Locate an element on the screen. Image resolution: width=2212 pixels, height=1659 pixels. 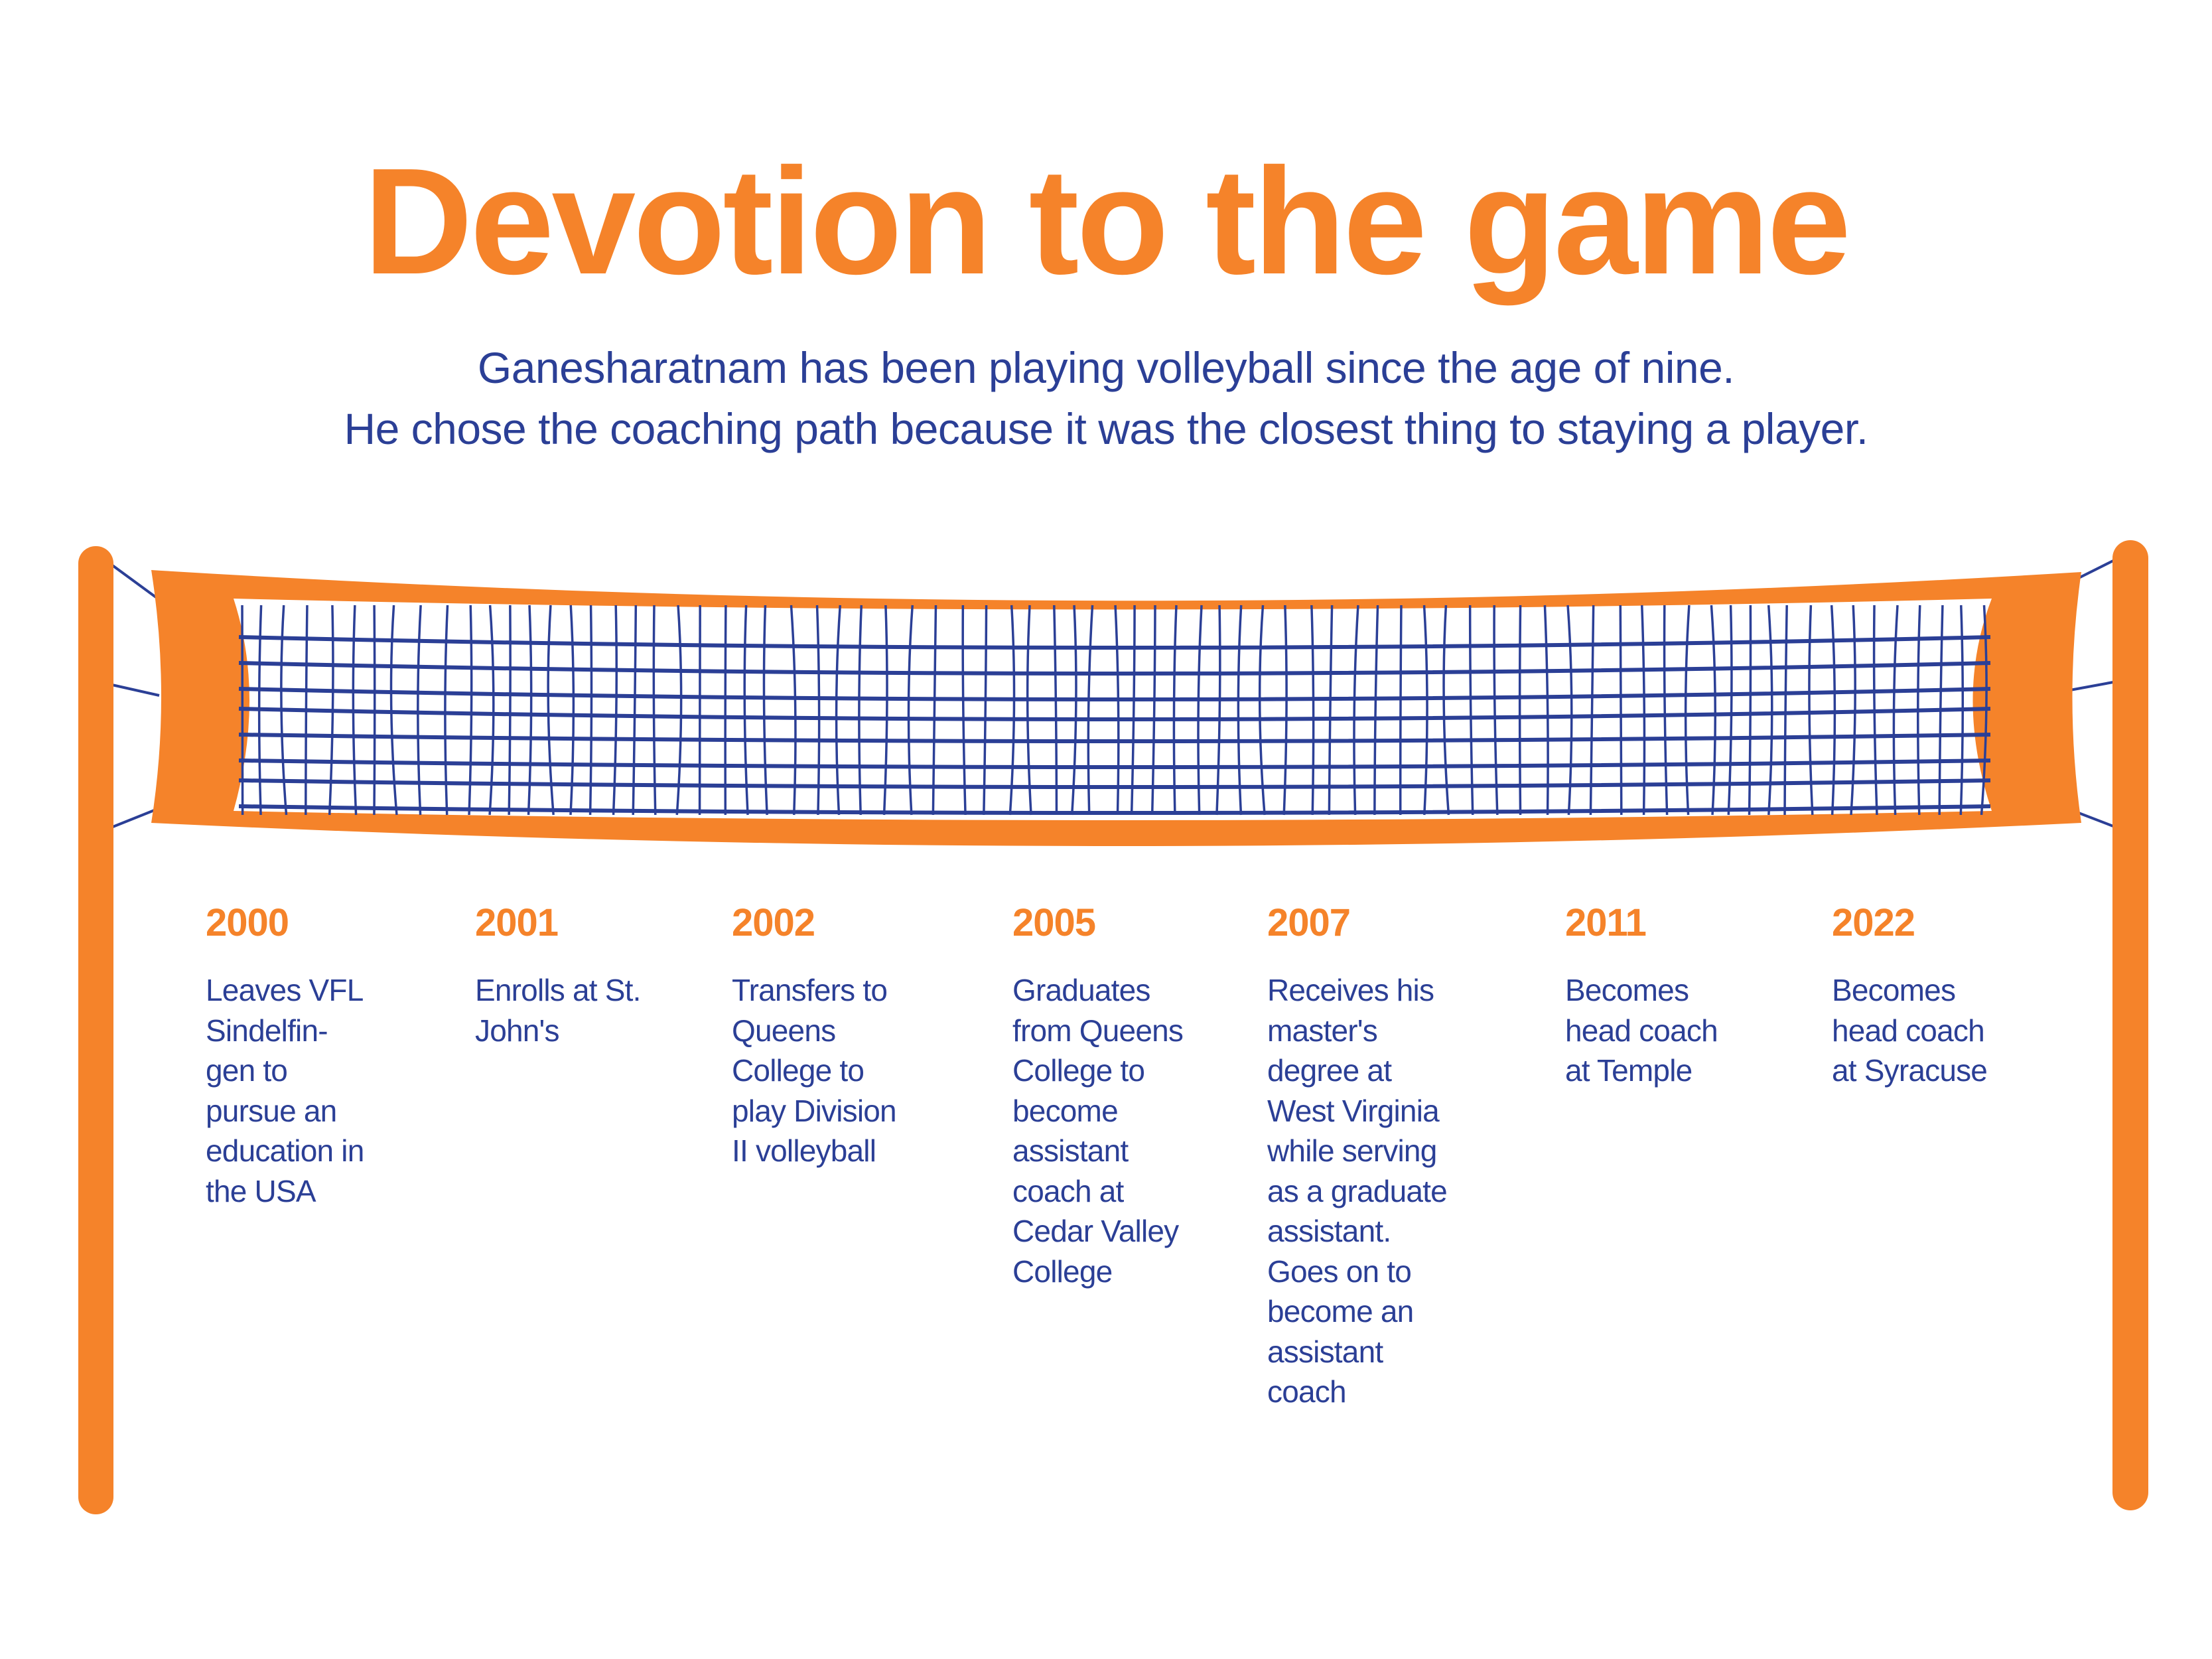
timeline-event: 2022 Becomes head coach at Syracuse is located at coordinates (1944, 997).